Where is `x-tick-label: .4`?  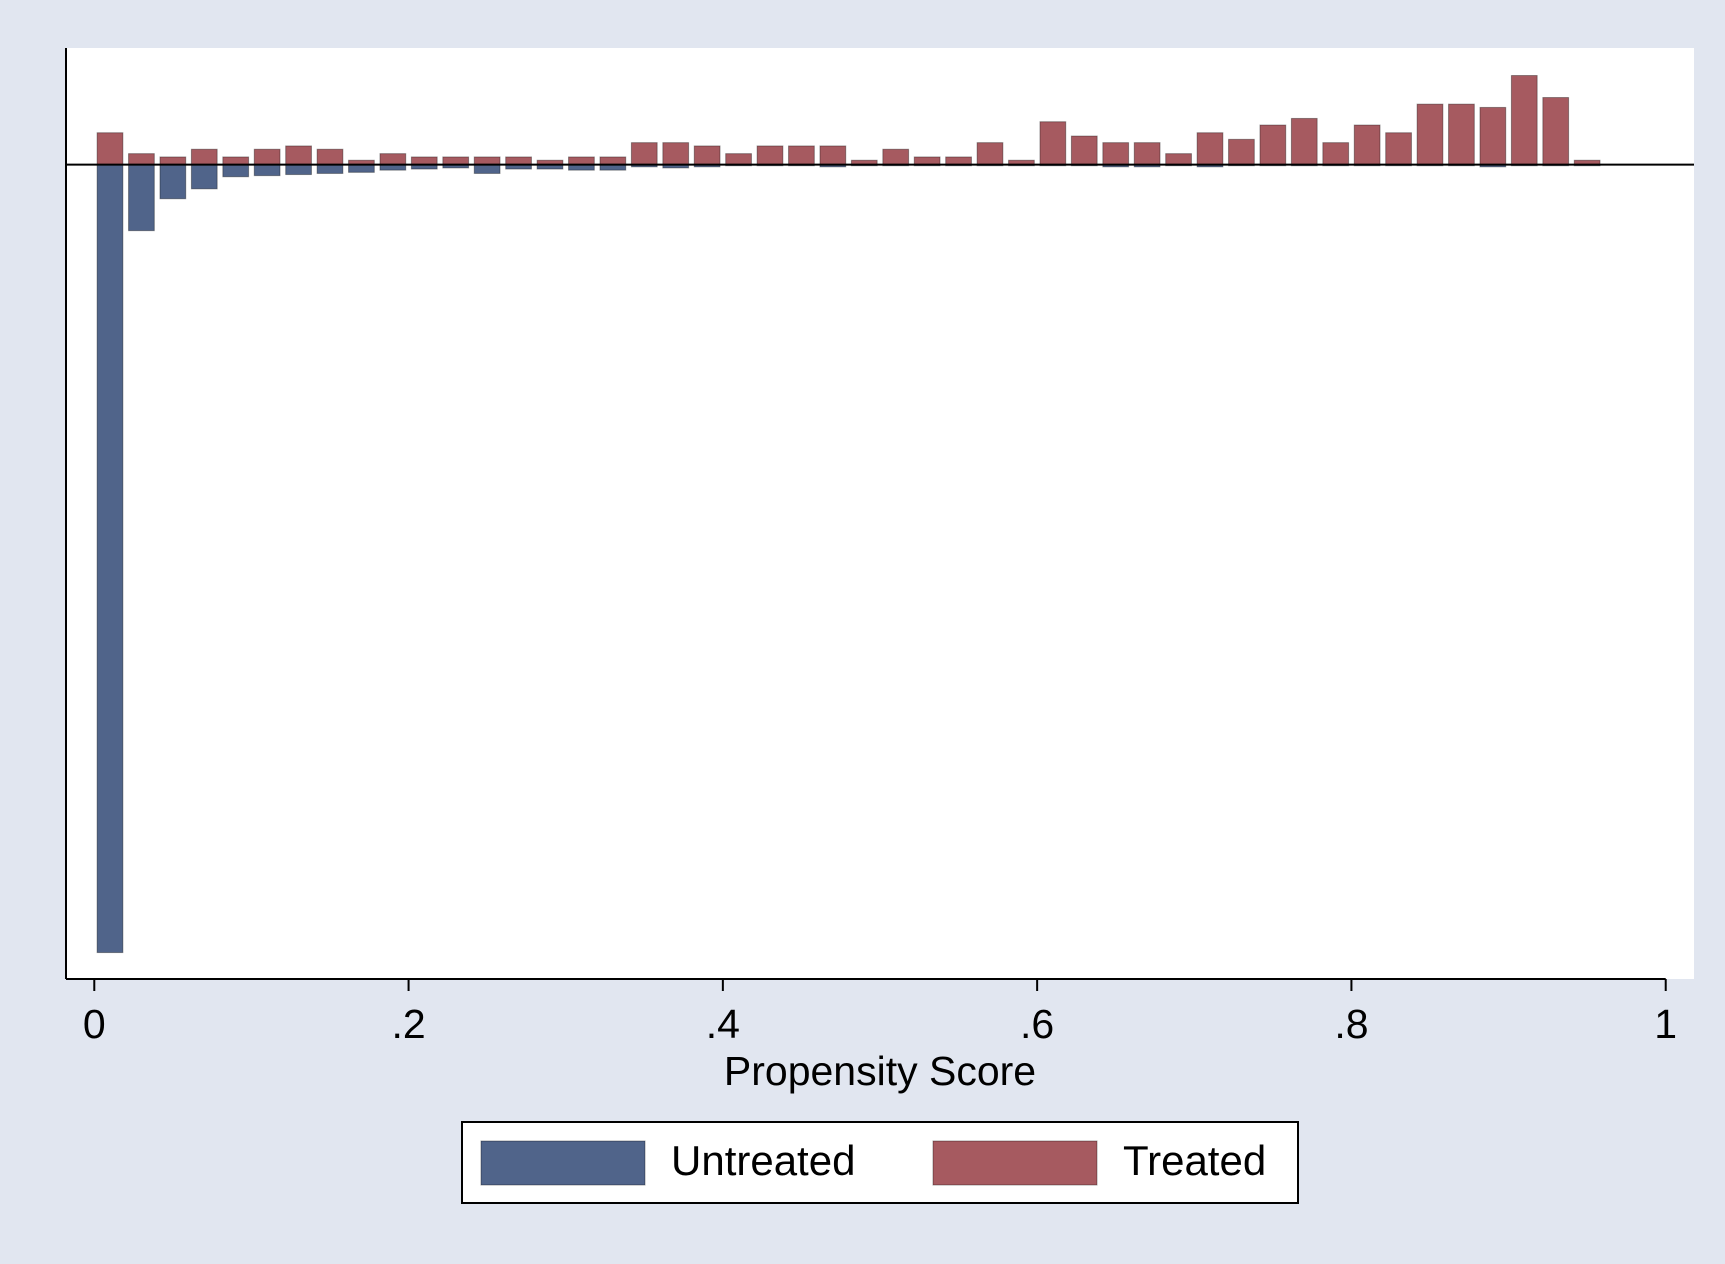 x-tick-label: .4 is located at coordinates (723, 1024).